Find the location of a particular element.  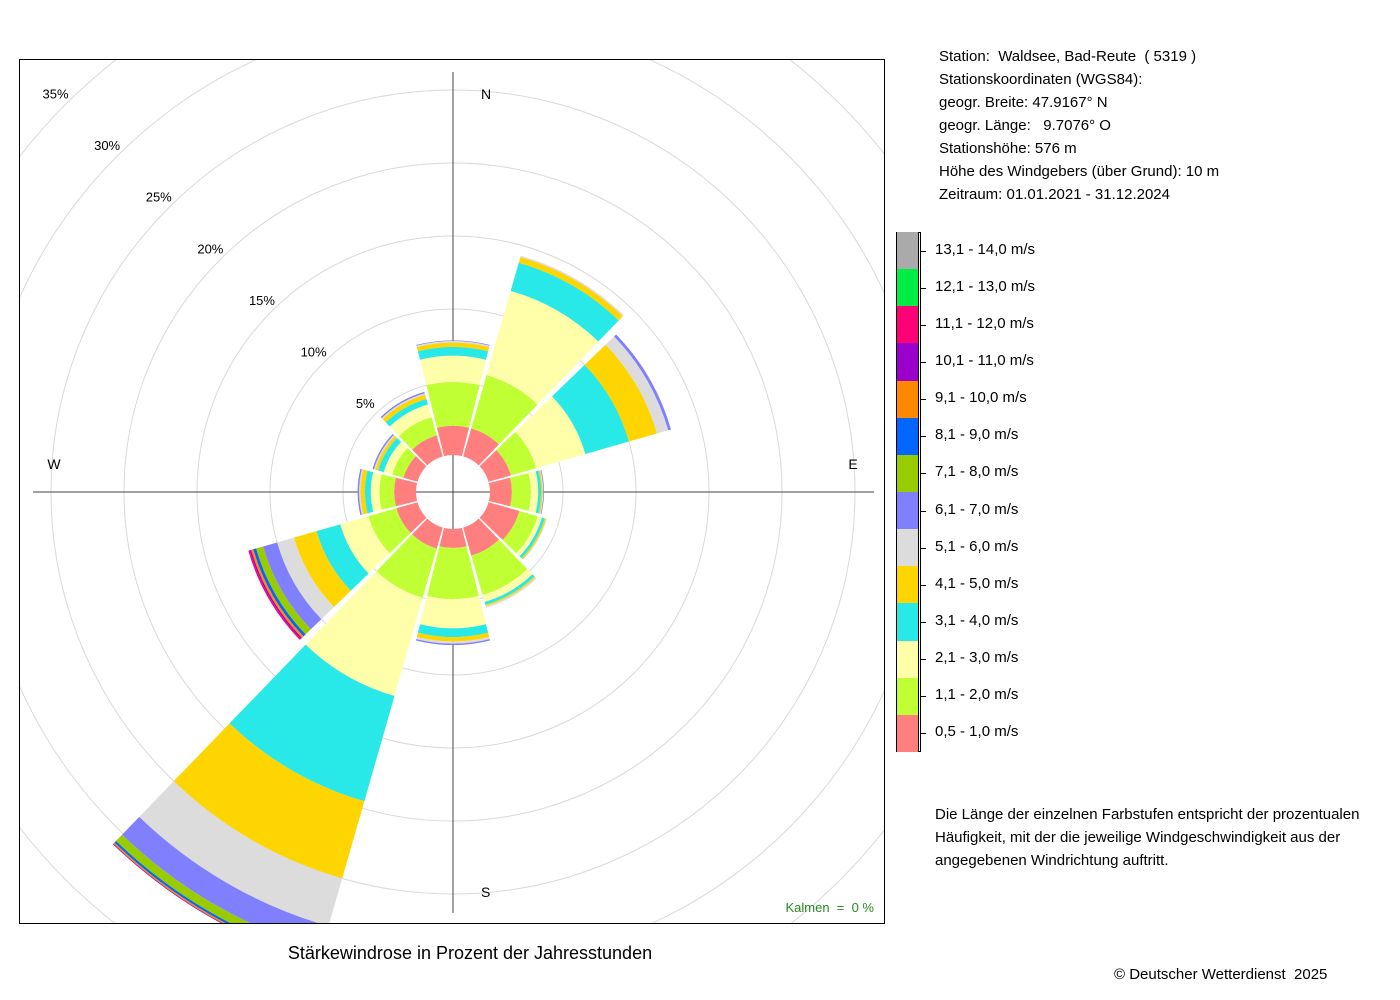

legend-label: 12,1 - 13,0 m/s is located at coordinates (985, 286).